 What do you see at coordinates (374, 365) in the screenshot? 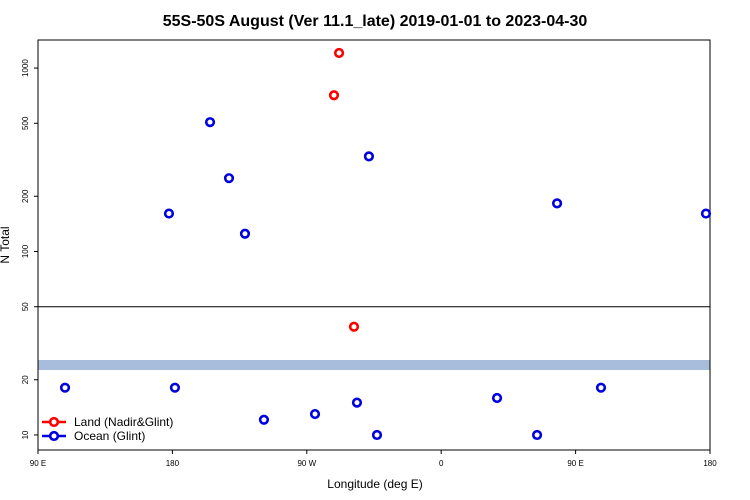
I see `band` at bounding box center [374, 365].